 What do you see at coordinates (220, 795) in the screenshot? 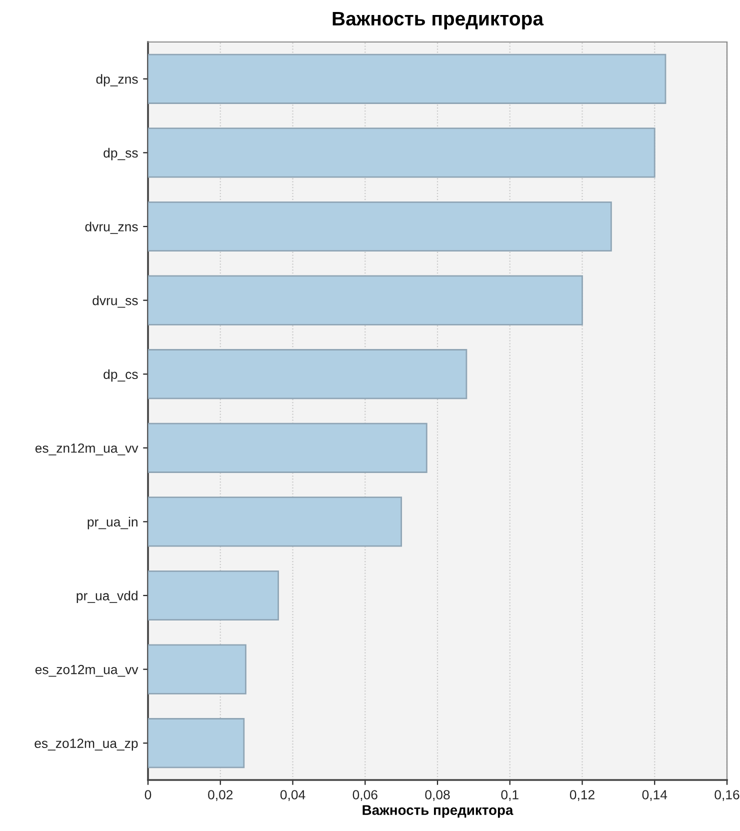
I see `x-tick-label: 0,02` at bounding box center [220, 795].